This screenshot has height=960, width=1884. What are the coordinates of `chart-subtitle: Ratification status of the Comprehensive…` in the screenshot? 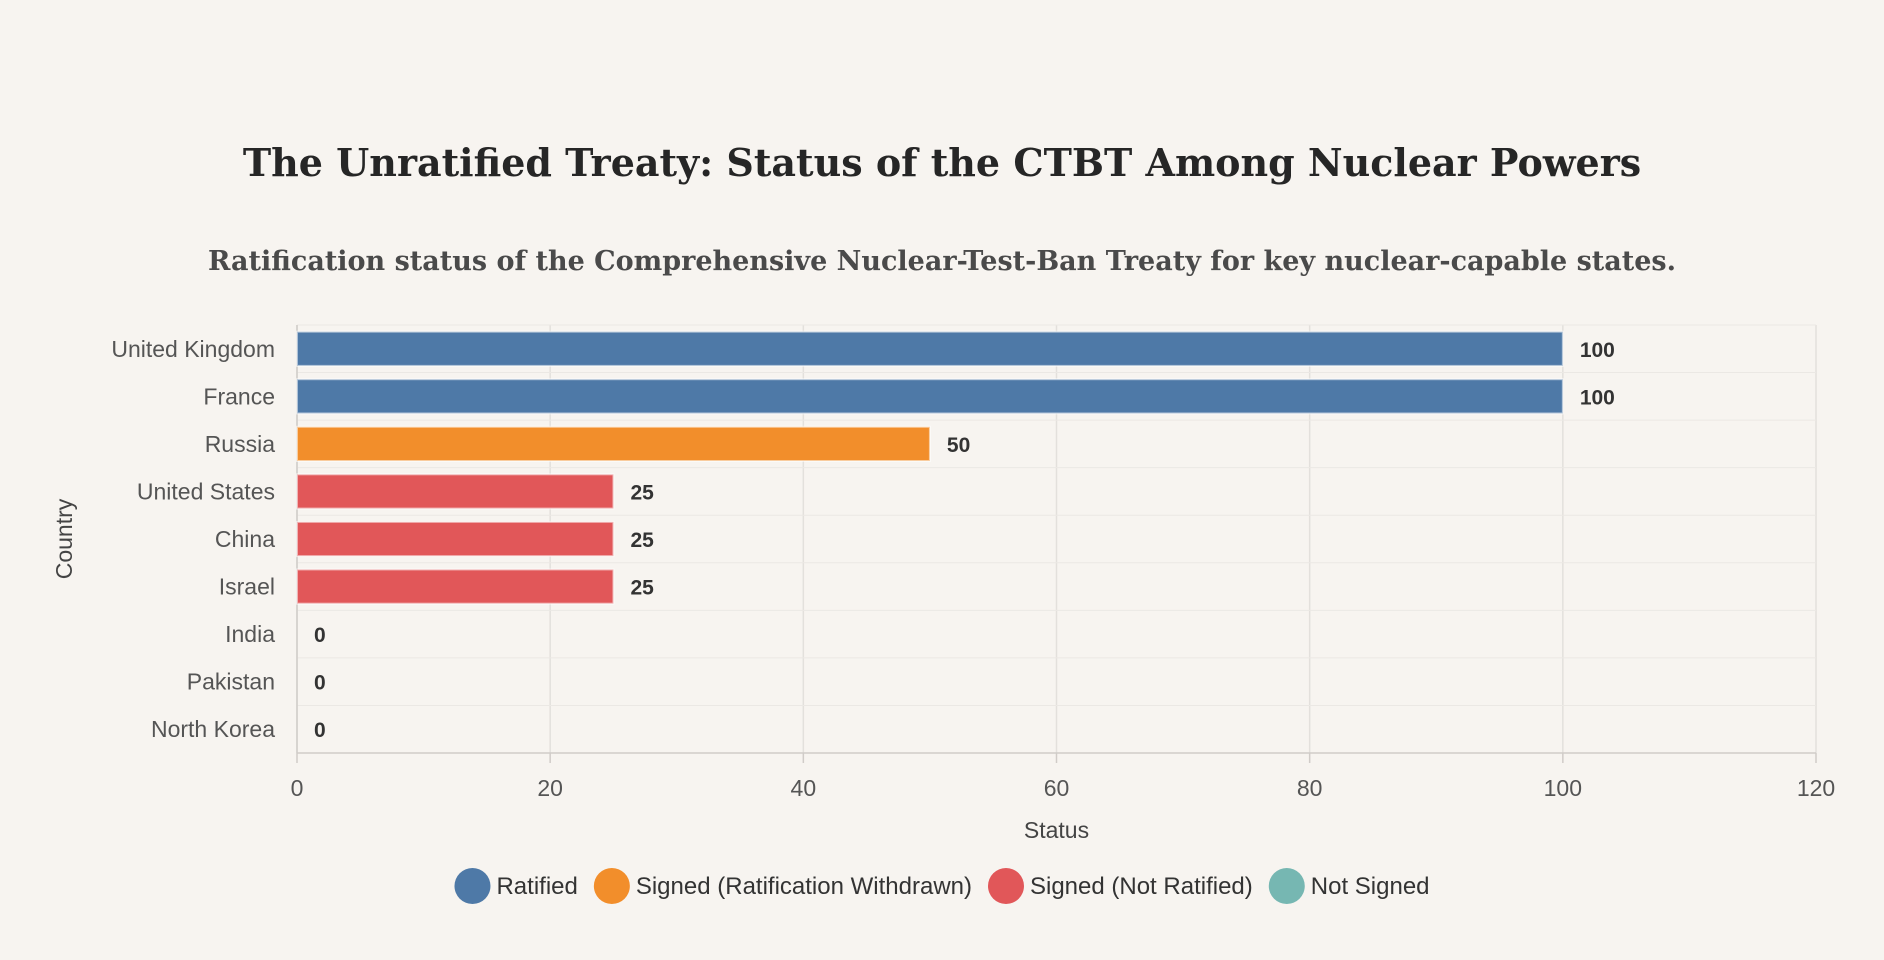 It's located at (942, 261).